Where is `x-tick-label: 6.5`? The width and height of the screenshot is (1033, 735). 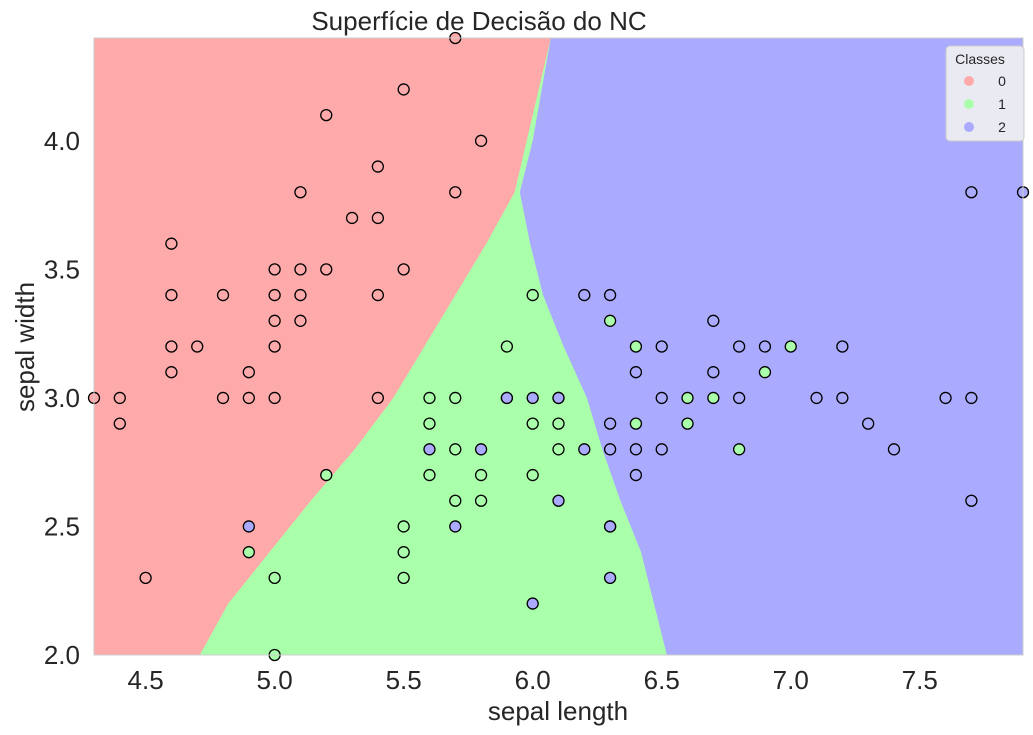
x-tick-label: 6.5 is located at coordinates (662, 680).